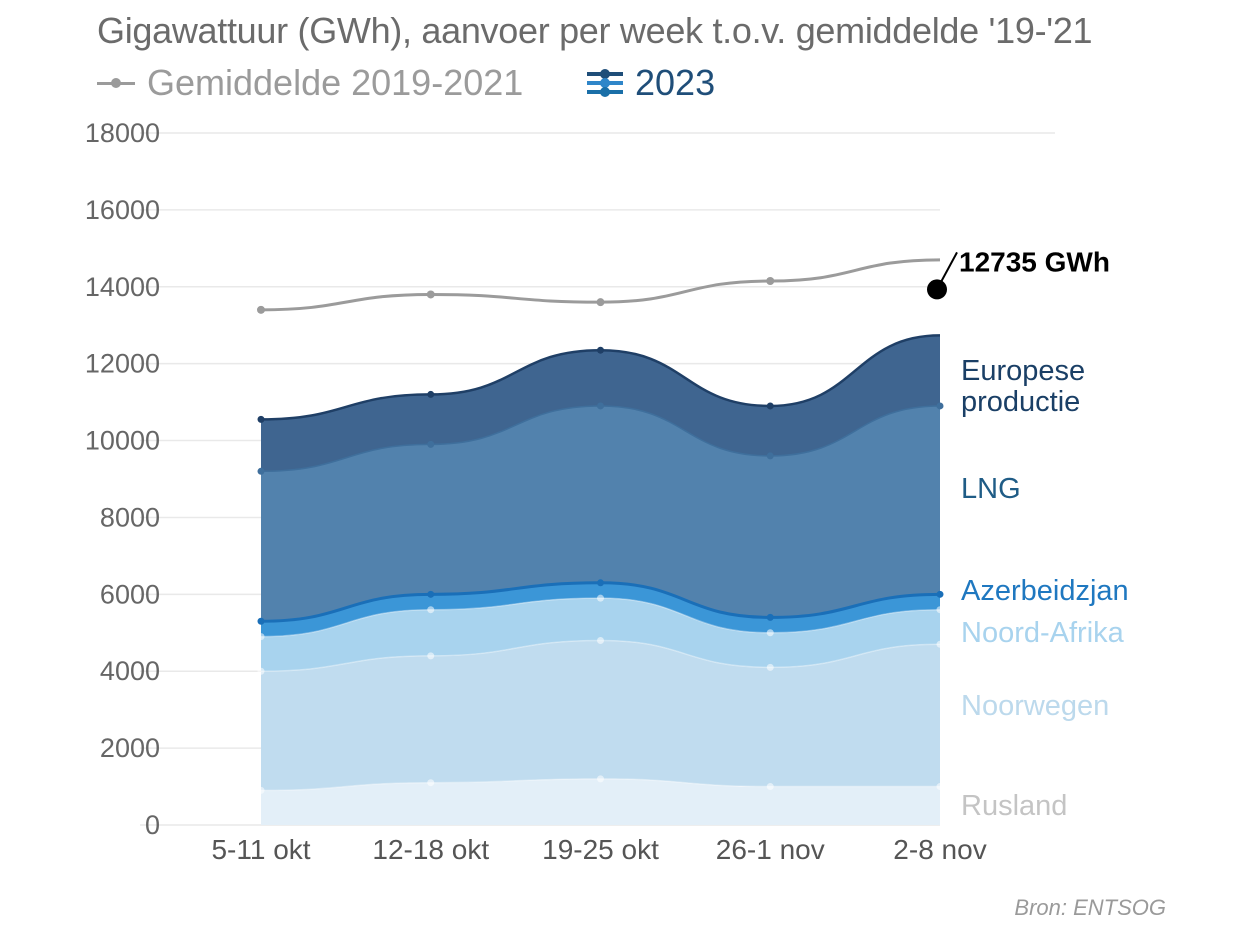 The image size is (1250, 946). I want to click on y-tick-label: 6000, so click(130, 594).